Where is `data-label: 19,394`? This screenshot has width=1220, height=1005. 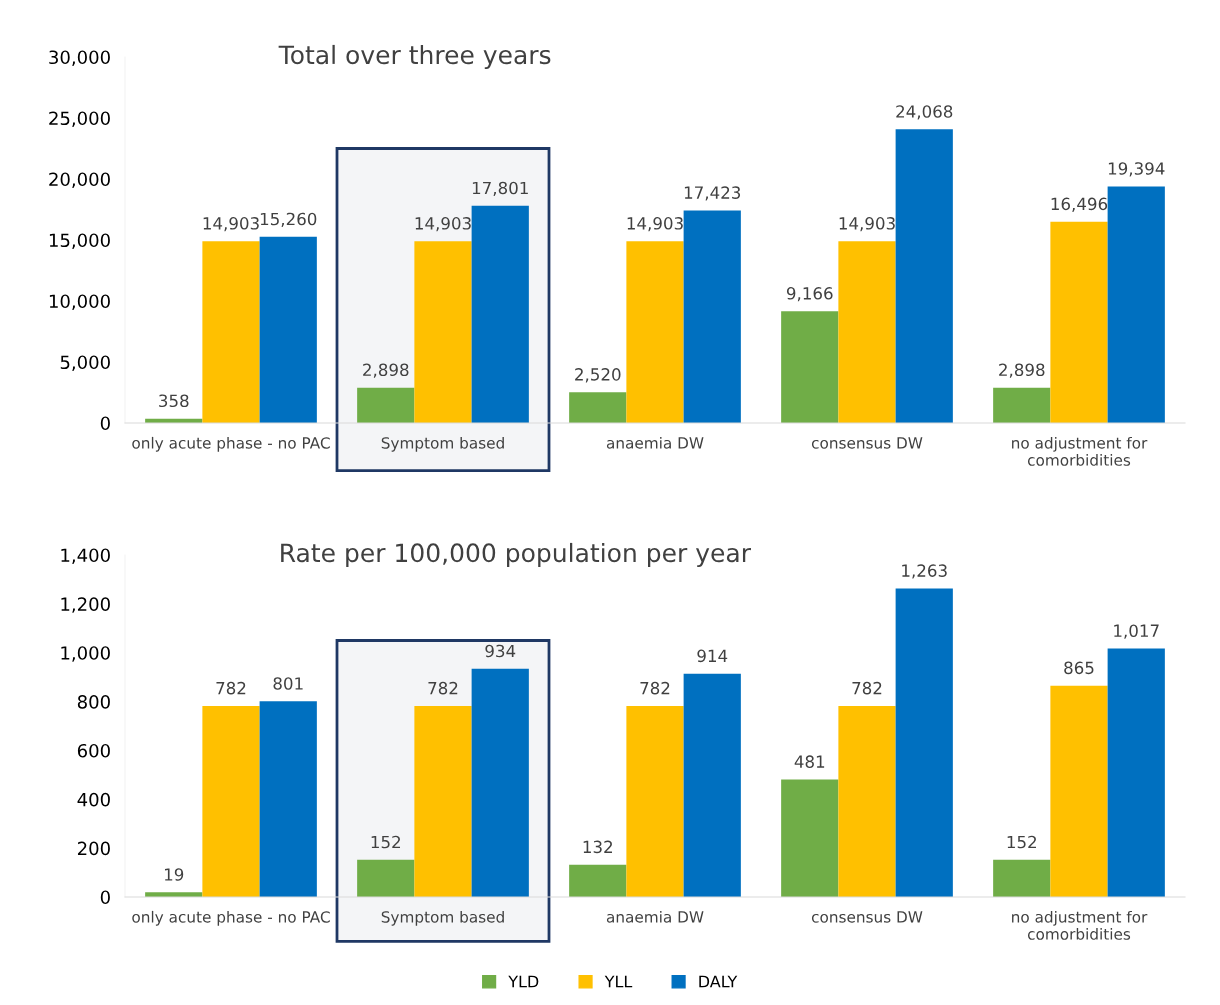 data-label: 19,394 is located at coordinates (1136, 169).